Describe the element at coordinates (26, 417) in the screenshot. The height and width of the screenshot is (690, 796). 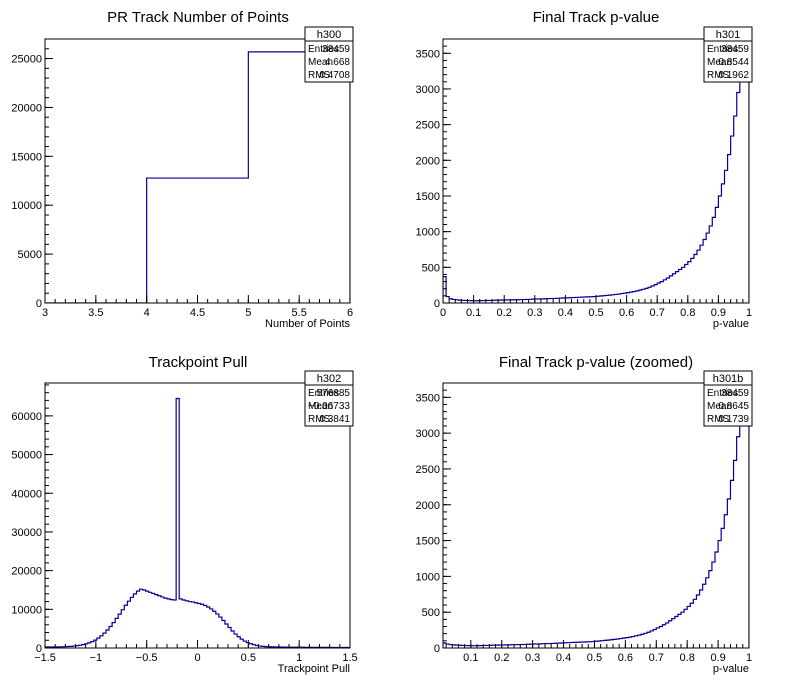
I see `y-tick-label: 60000` at that location.